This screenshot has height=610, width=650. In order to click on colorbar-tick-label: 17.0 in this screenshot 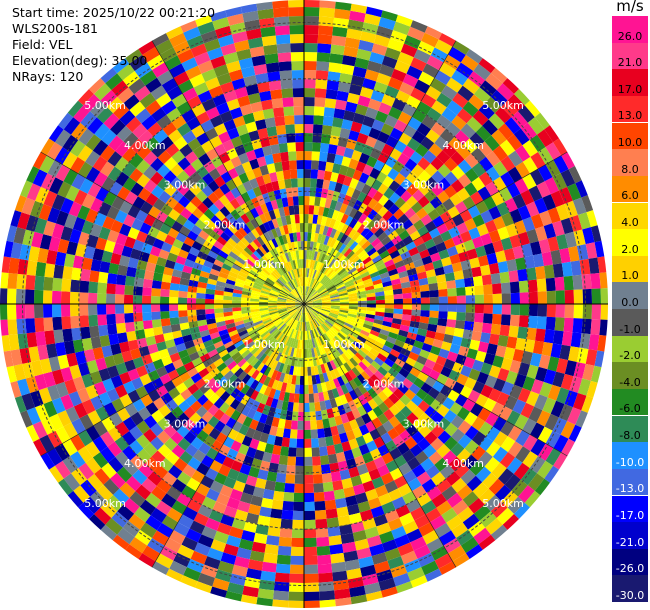, I will do `click(630, 89)`.